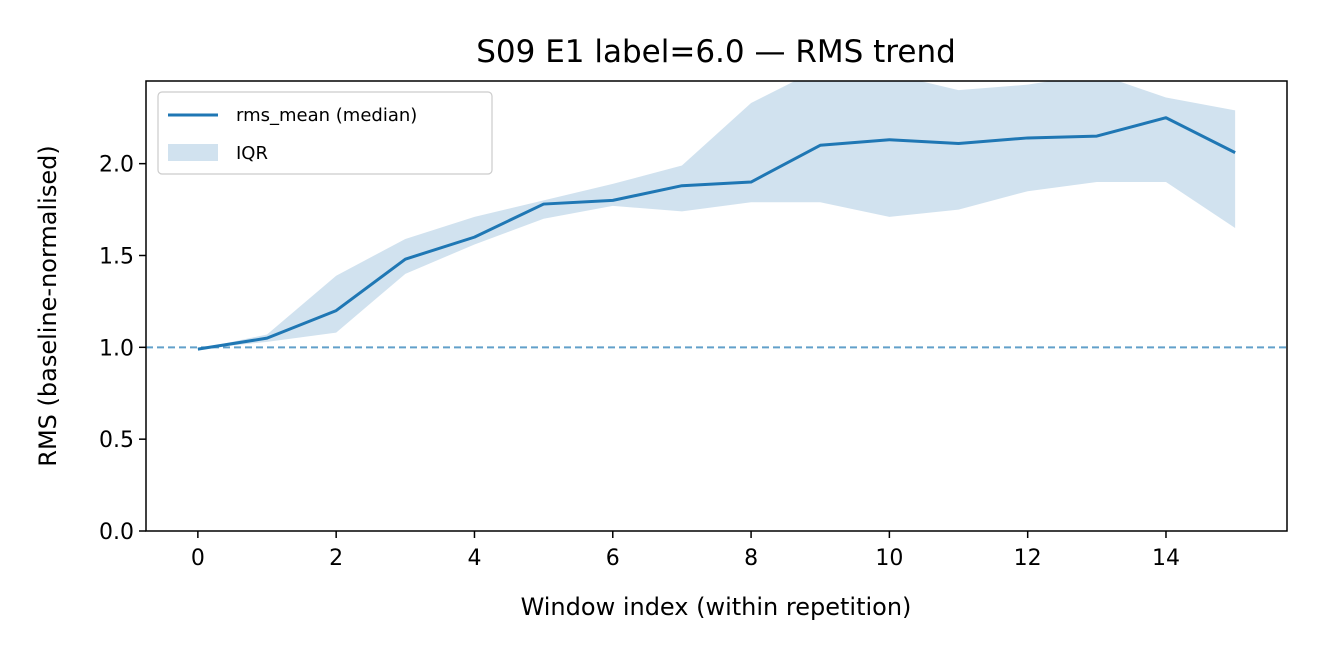  Describe the element at coordinates (116, 256) in the screenshot. I see `y-tick-label: 1.5` at that location.